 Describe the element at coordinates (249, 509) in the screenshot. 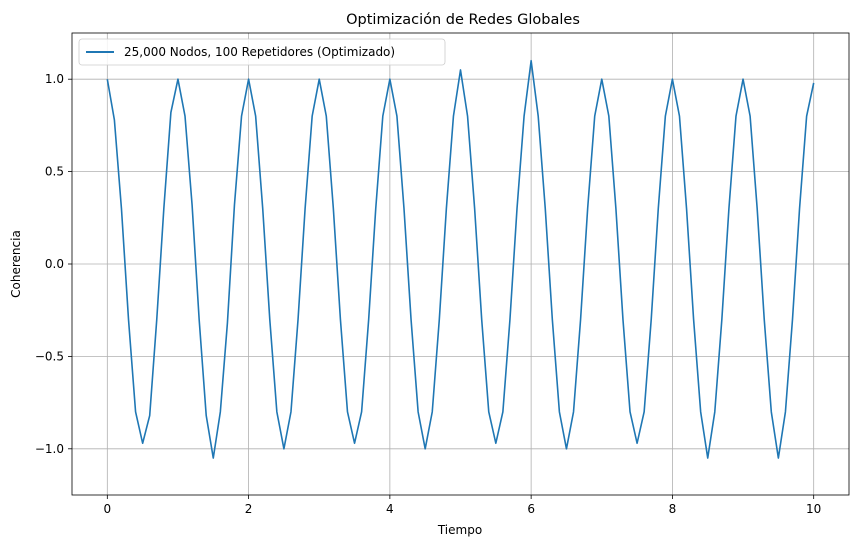

I see `x-tick-label: 2` at that location.